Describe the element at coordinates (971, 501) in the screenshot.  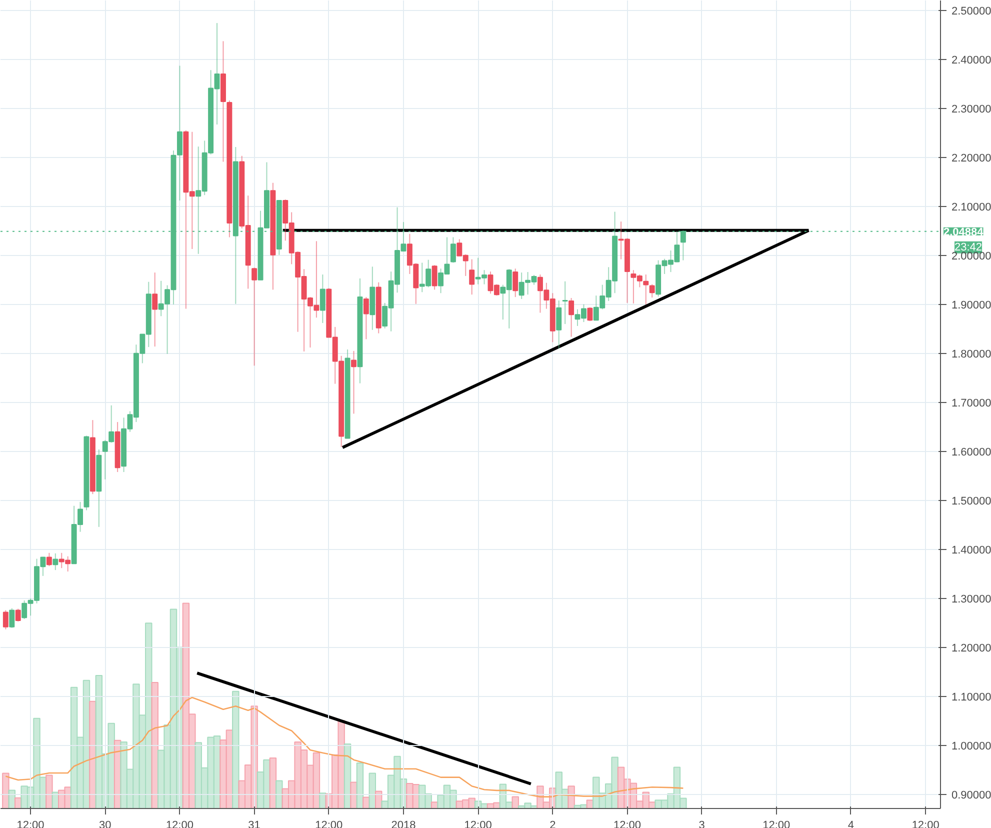
I see `y-tick-label: 1.50000` at that location.